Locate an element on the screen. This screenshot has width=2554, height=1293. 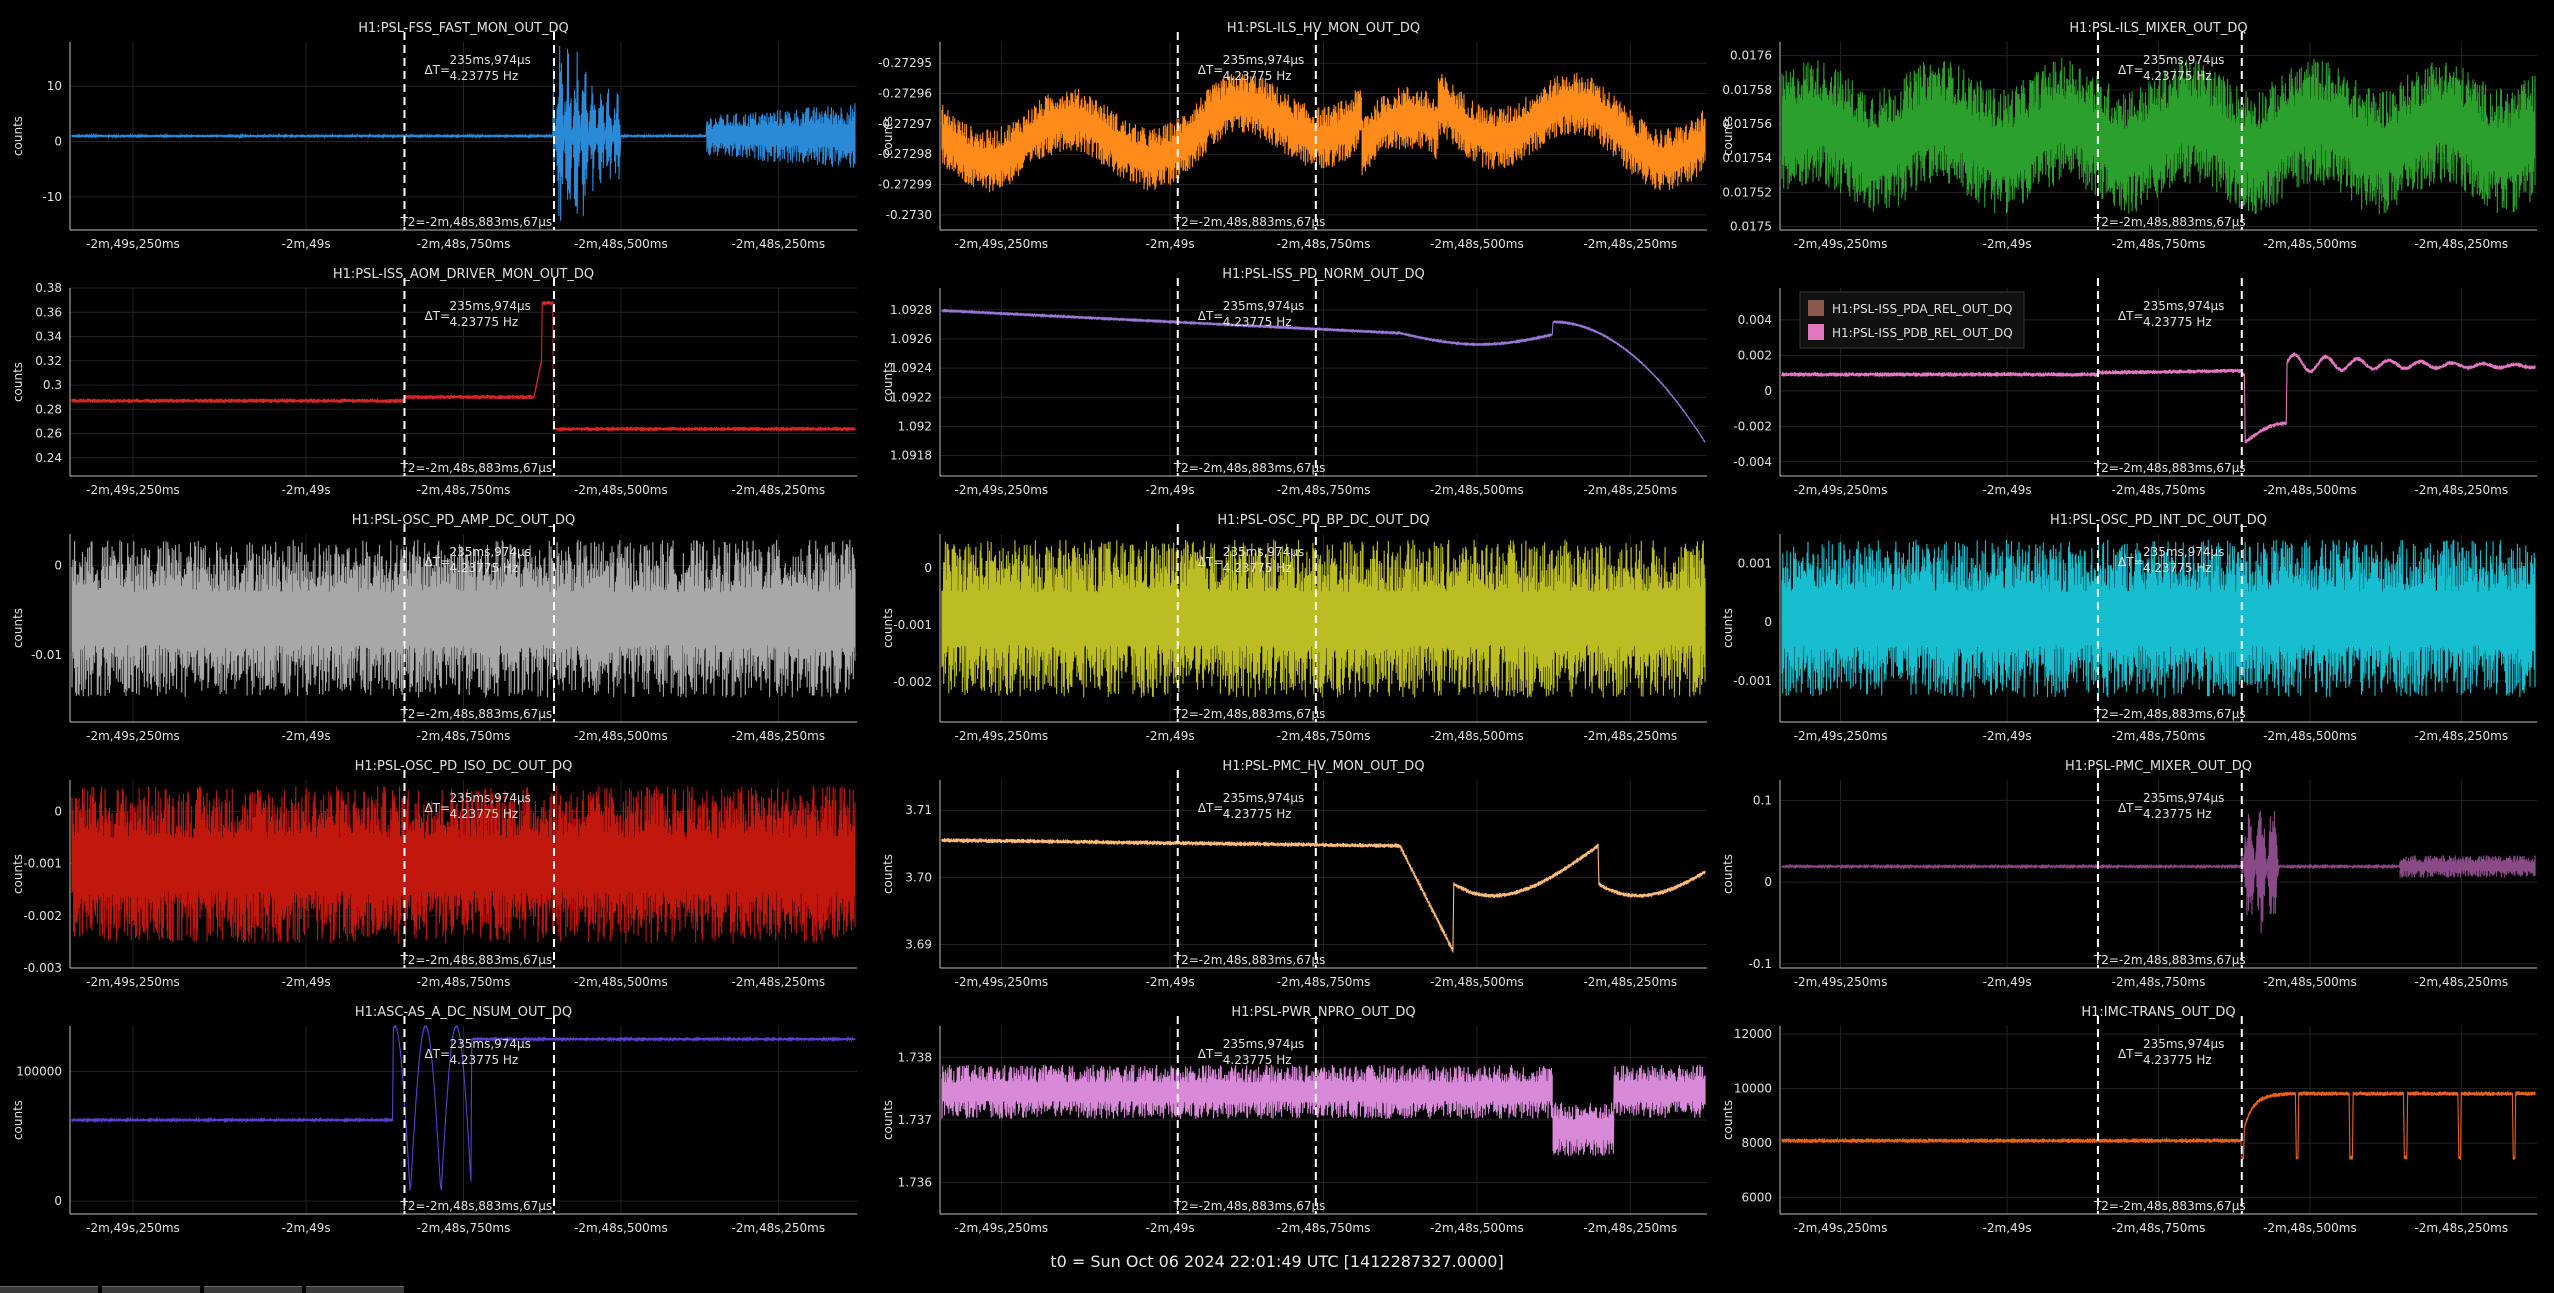
y-tick-label: -0.1 is located at coordinates (1760, 964).